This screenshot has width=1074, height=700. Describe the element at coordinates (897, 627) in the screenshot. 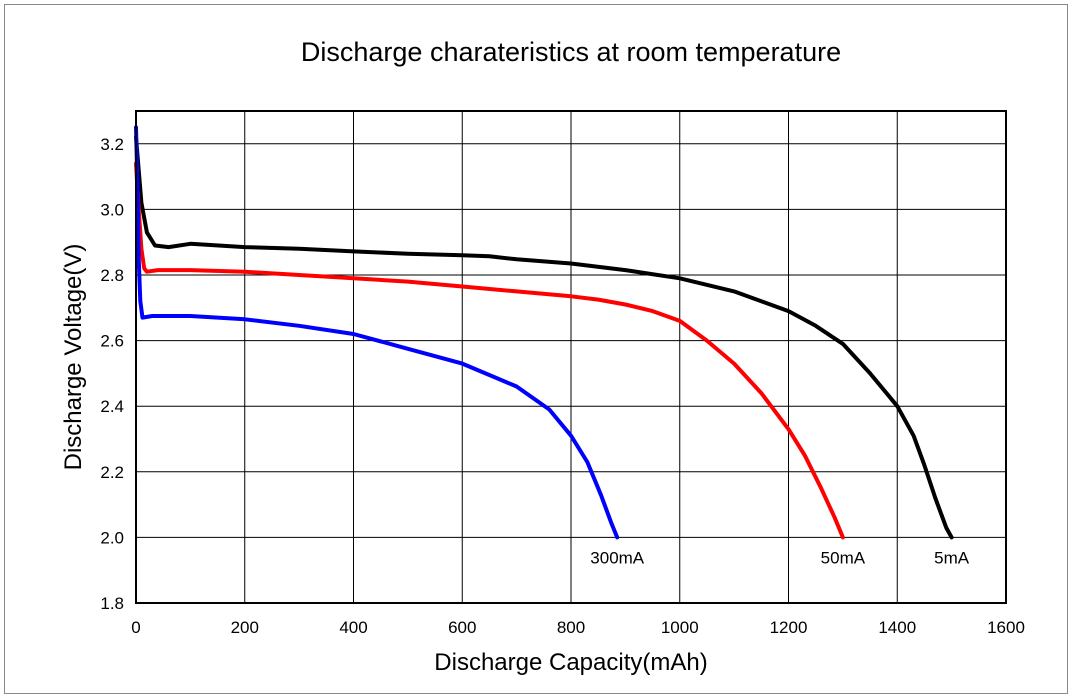

I see `x-tick-label: 1400` at that location.